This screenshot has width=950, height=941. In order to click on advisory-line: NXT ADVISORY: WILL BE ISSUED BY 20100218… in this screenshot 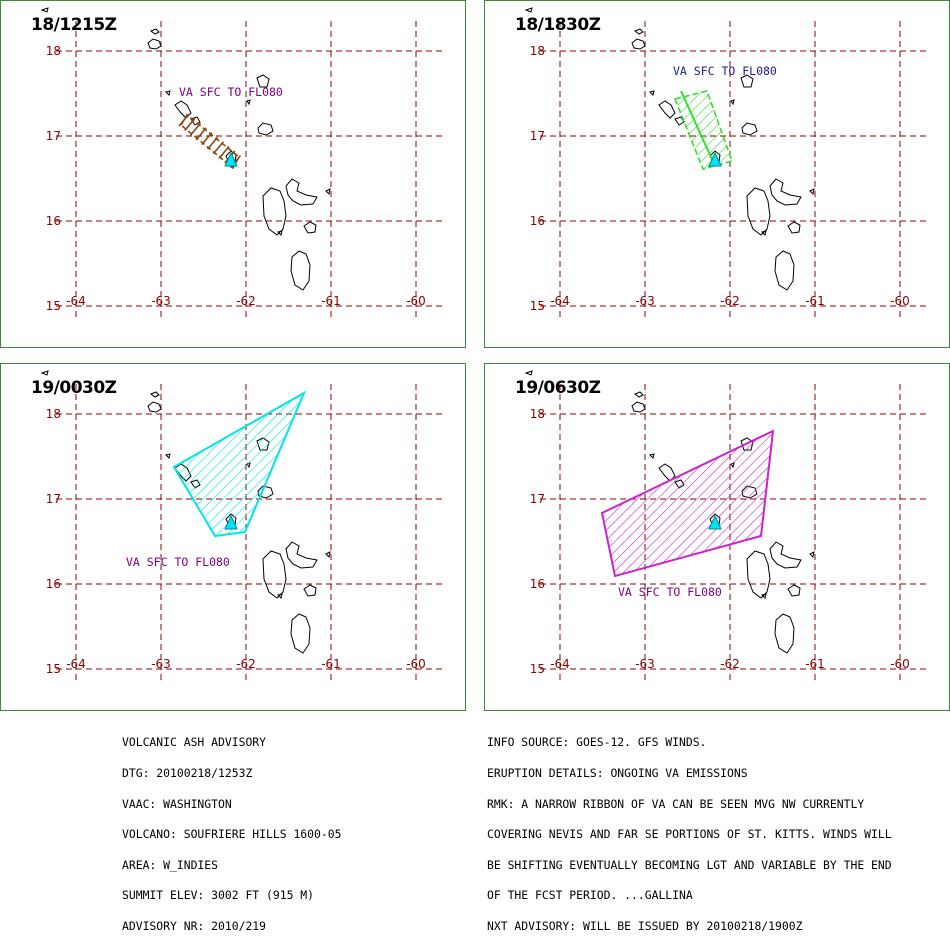, I will do `click(645, 925)`.